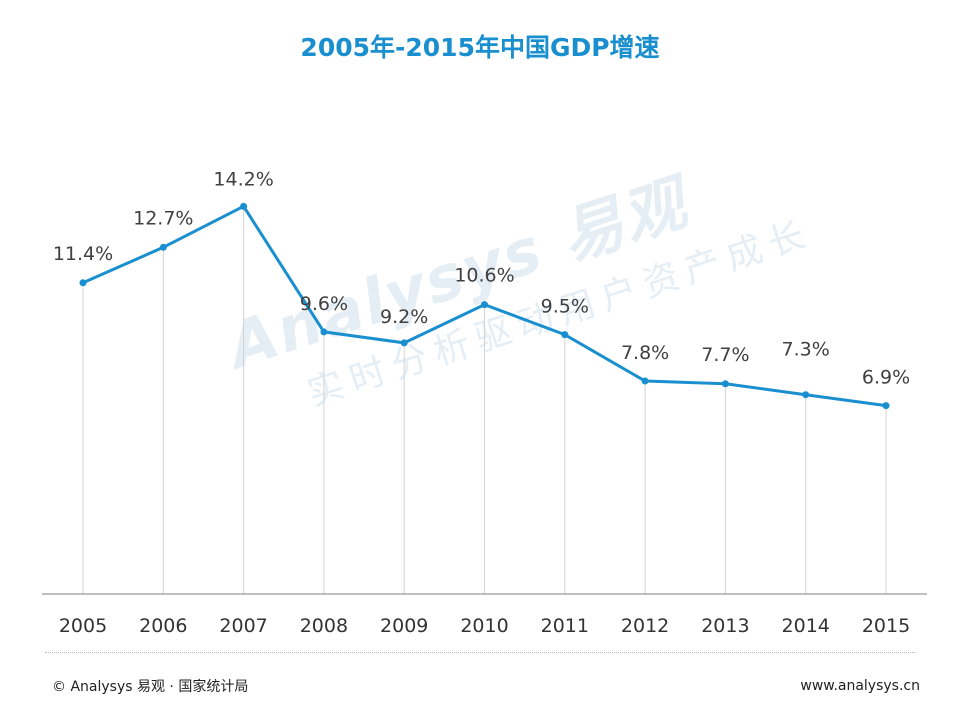 The width and height of the screenshot is (960, 720). What do you see at coordinates (83, 254) in the screenshot?
I see `data-label-2005: 11.4%` at bounding box center [83, 254].